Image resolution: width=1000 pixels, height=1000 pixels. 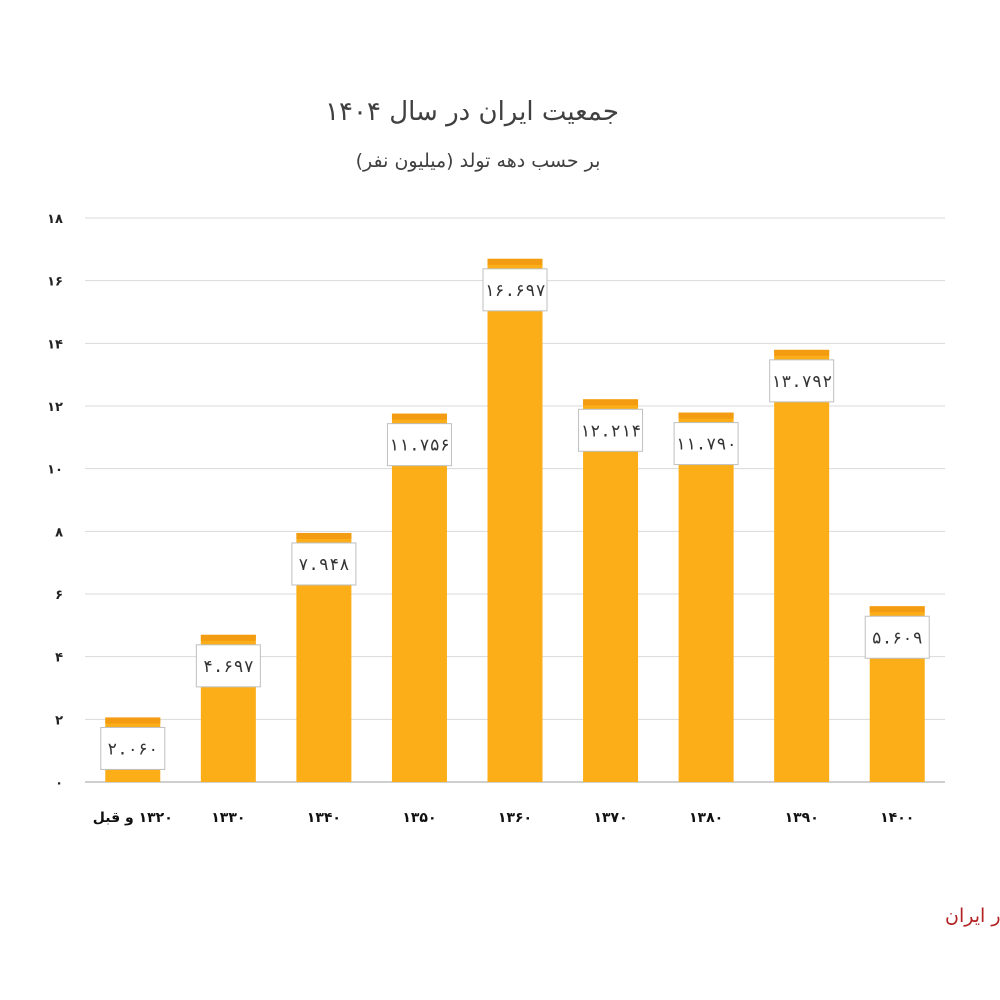 I want to click on x-tick-label: ۱۳۵۰, so click(x=419, y=818).